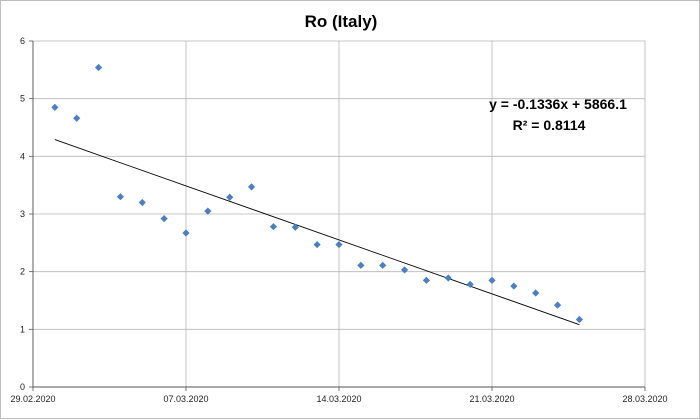 Image resolution: width=700 pixels, height=420 pixels. What do you see at coordinates (22, 156) in the screenshot?
I see `y-tick-label: 4` at bounding box center [22, 156].